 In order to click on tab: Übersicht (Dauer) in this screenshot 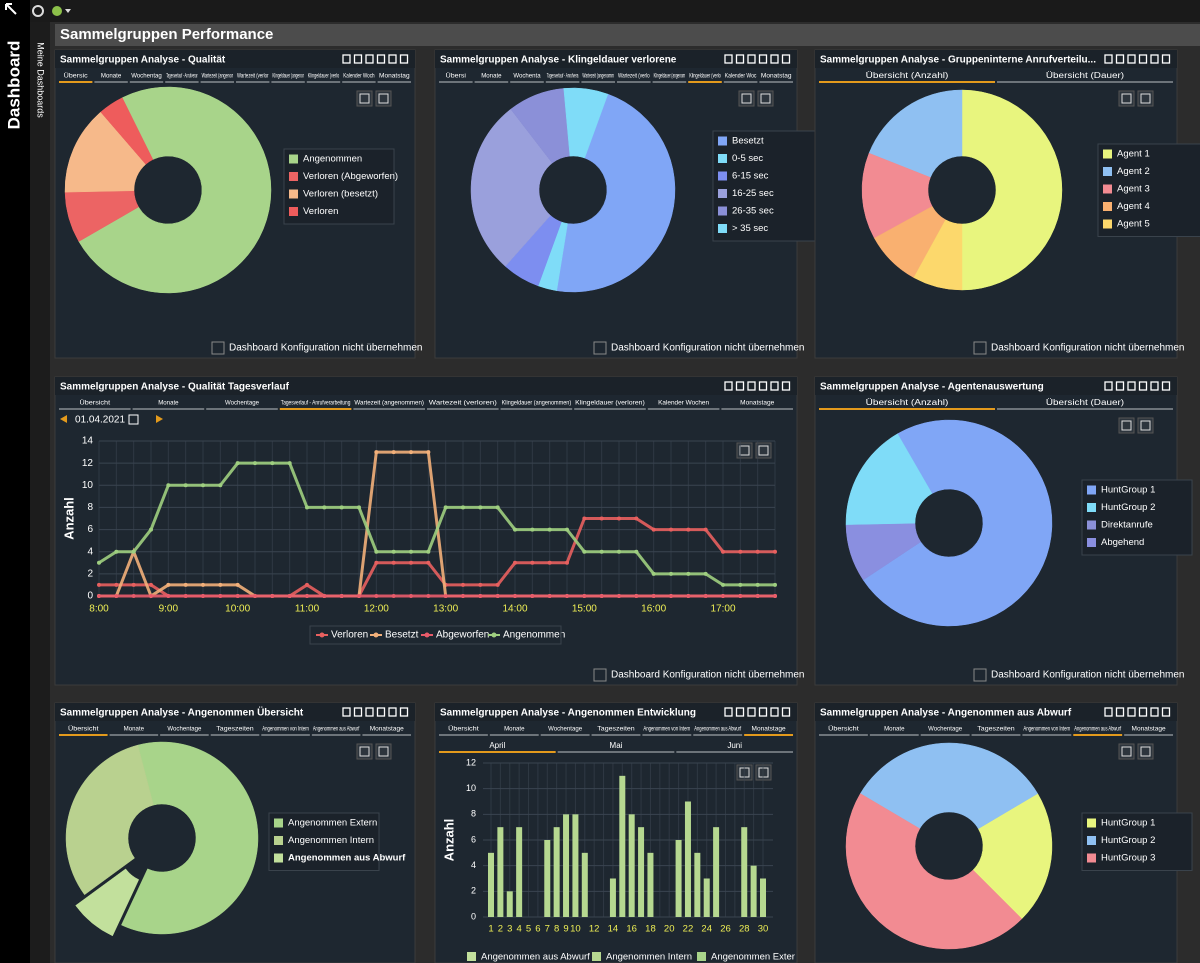, I will do `click(1085, 75)`.